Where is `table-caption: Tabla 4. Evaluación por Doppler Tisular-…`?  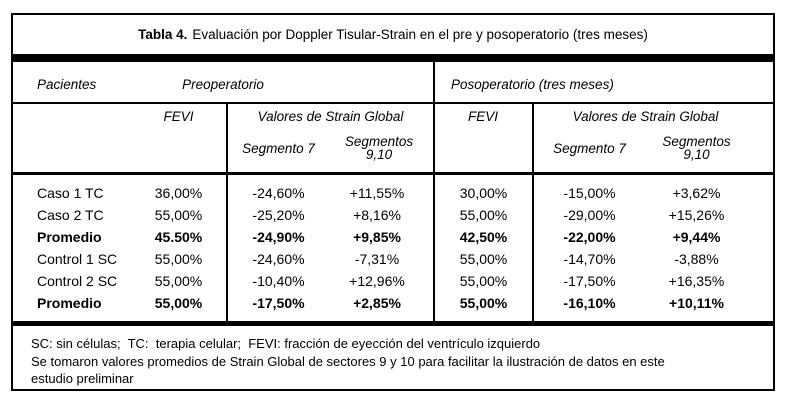 table-caption: Tabla 4. Evaluación por Doppler Tisular-… is located at coordinates (393, 36).